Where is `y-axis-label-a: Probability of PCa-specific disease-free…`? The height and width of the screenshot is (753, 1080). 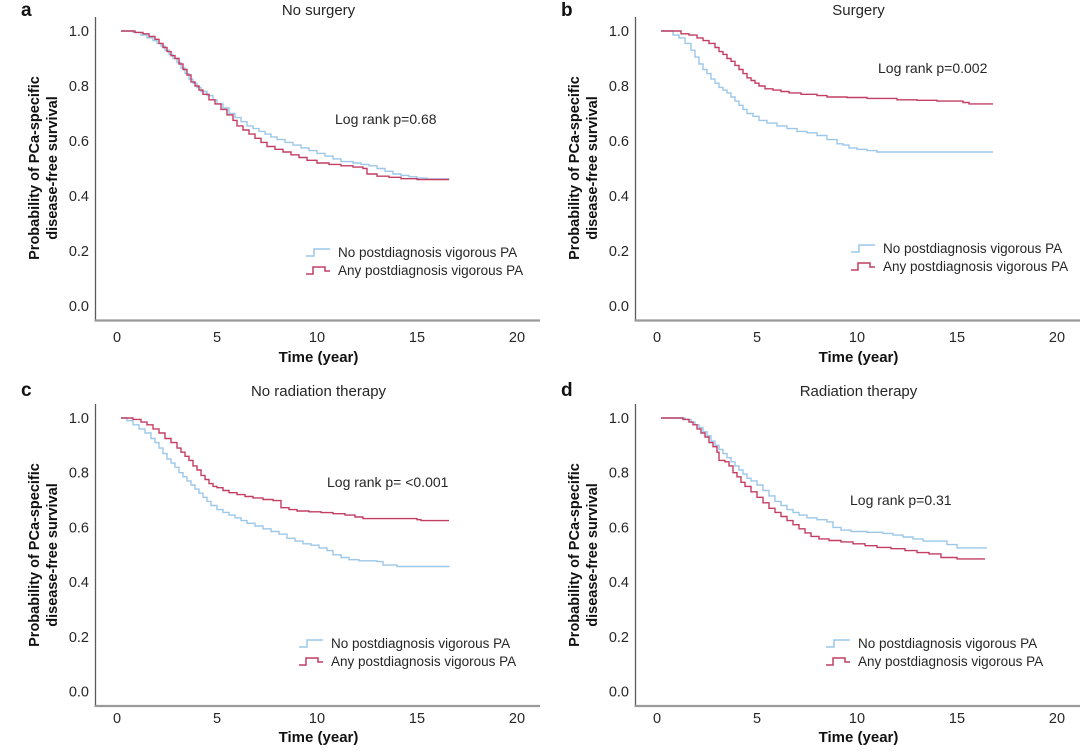 y-axis-label-a: Probability of PCa-specific disease-free… is located at coordinates (45, 169).